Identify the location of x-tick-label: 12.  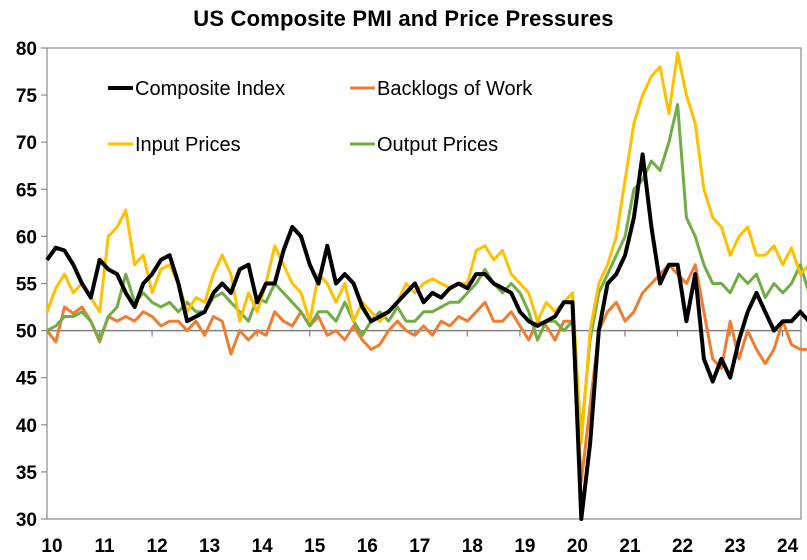
(157, 546).